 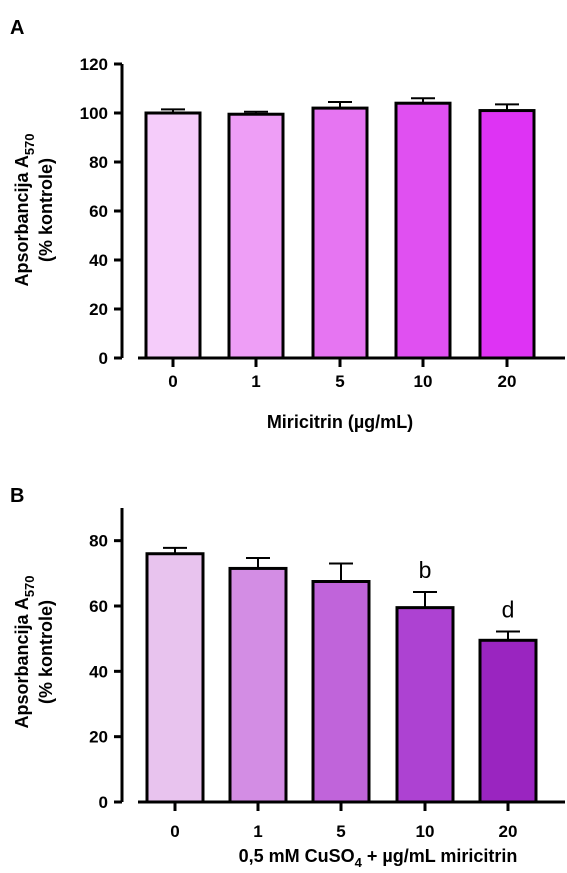 I want to click on panel-a-x-tick-label: 0, so click(x=172, y=381).